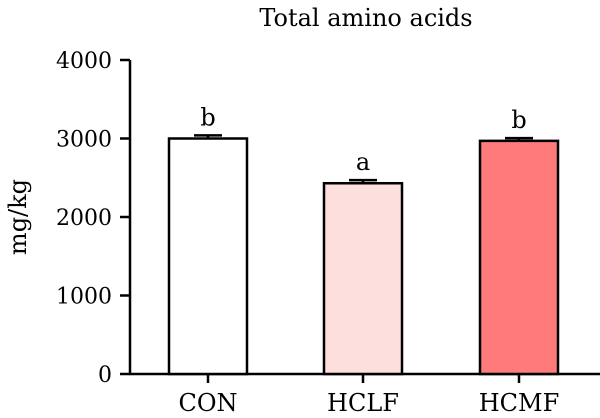 The image size is (600, 418). Describe the element at coordinates (363, 403) in the screenshot. I see `x-tick-label: HCLF` at that location.